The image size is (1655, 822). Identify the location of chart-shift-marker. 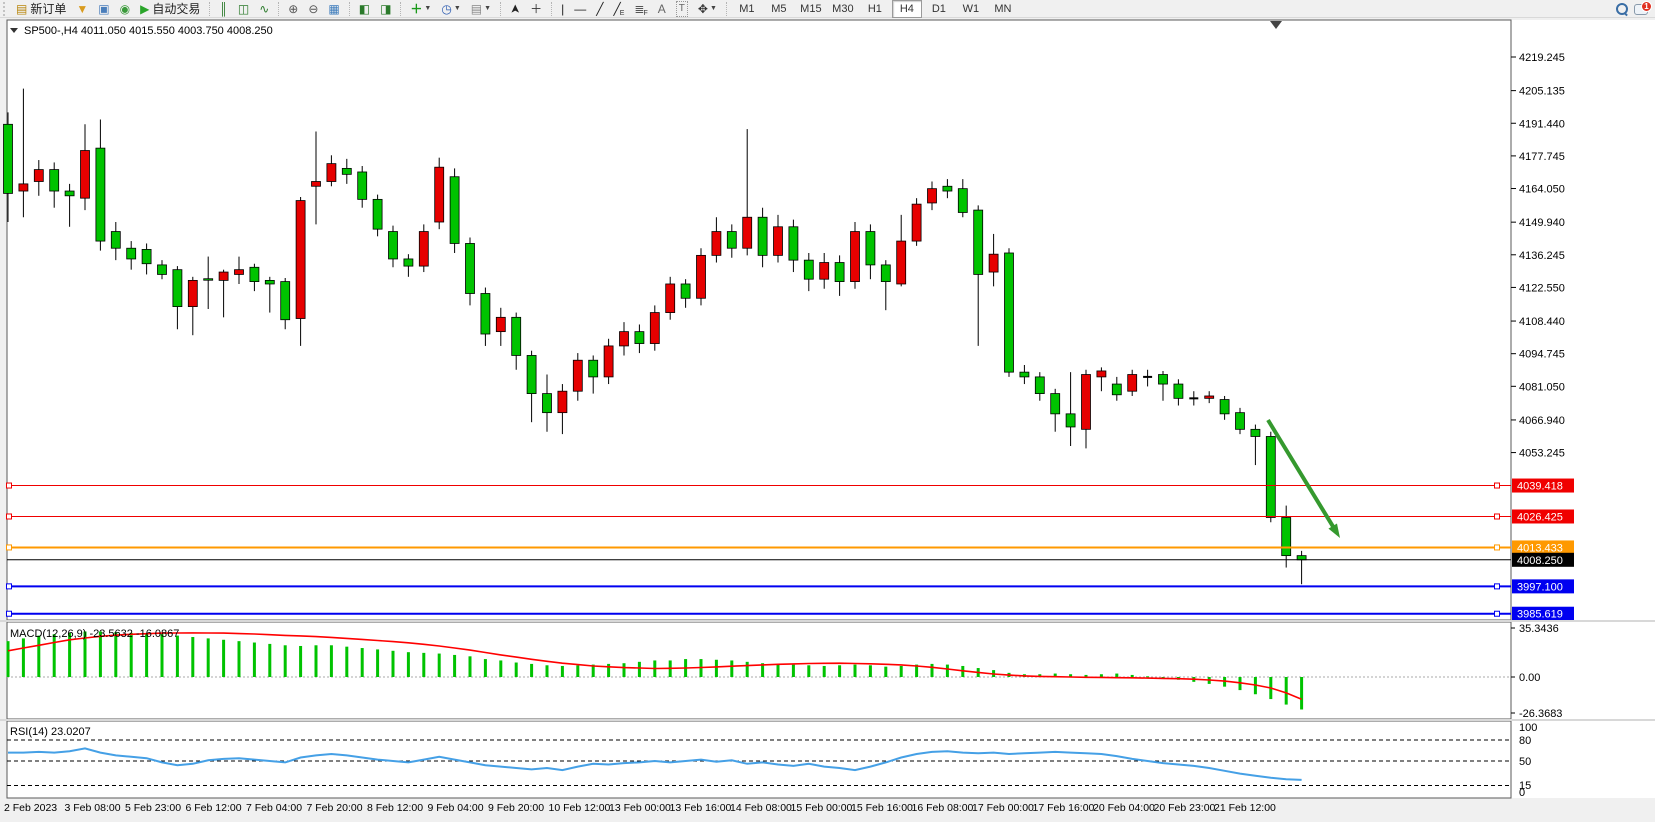
(1276, 25).